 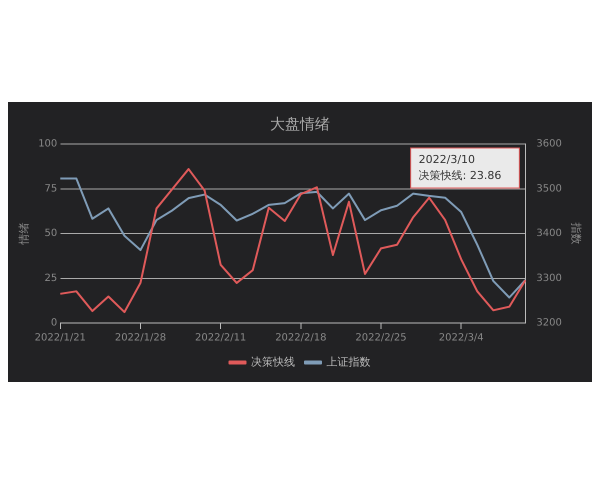 What do you see at coordinates (460, 167) in the screenshot?
I see `annotation: 2022/3/10 决策快线: 23.86` at bounding box center [460, 167].